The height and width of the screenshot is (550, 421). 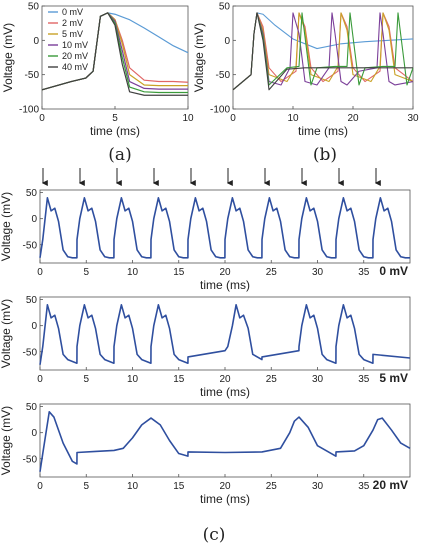 I want to click on panel-b-xtick-label: 10, so click(x=293, y=118).